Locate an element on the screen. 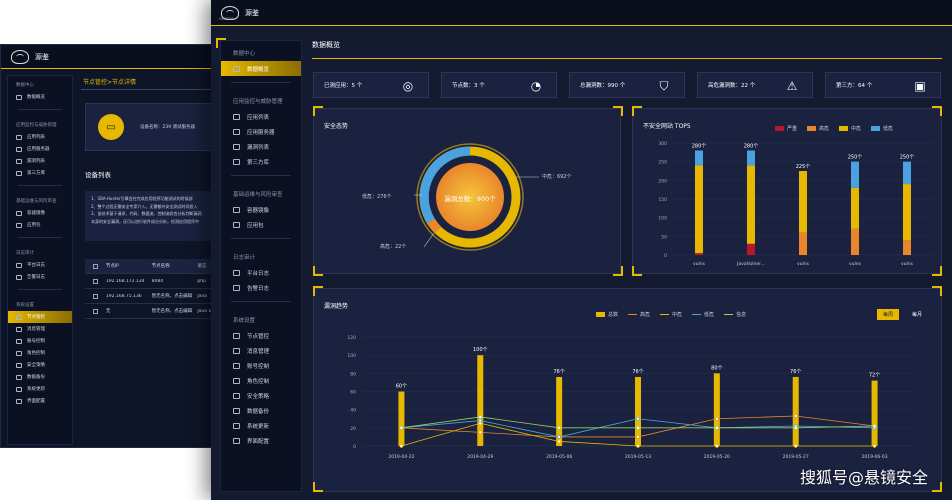 Image resolution: width=952 pixels, height=500 pixels. bar-segment is located at coordinates (855, 208).